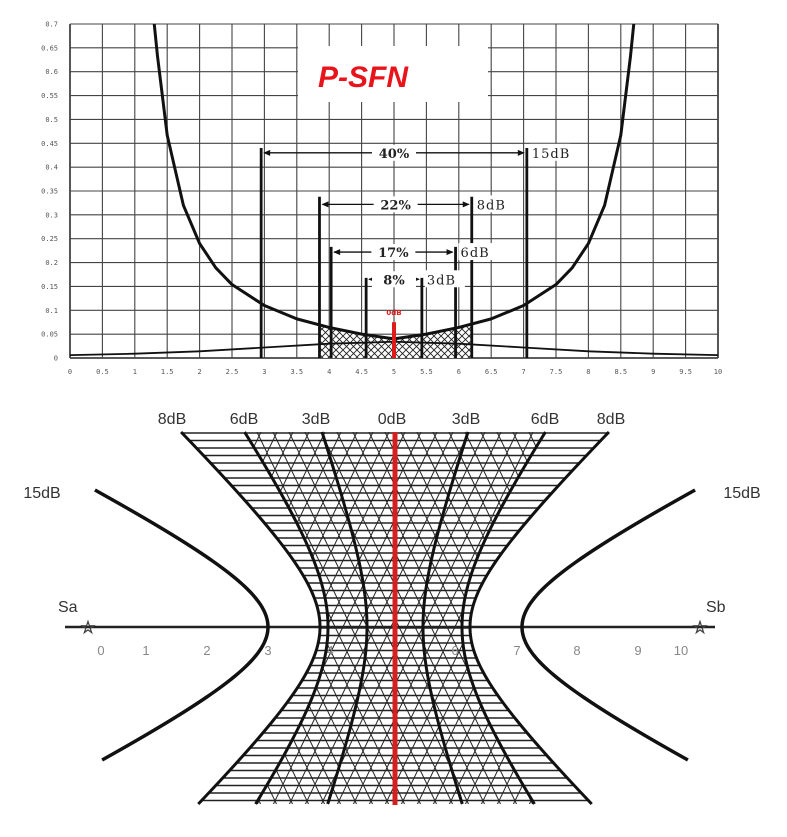 This screenshot has width=787, height=837. Describe the element at coordinates (454, 650) in the screenshot. I see `axis-tick-label: 6` at that location.